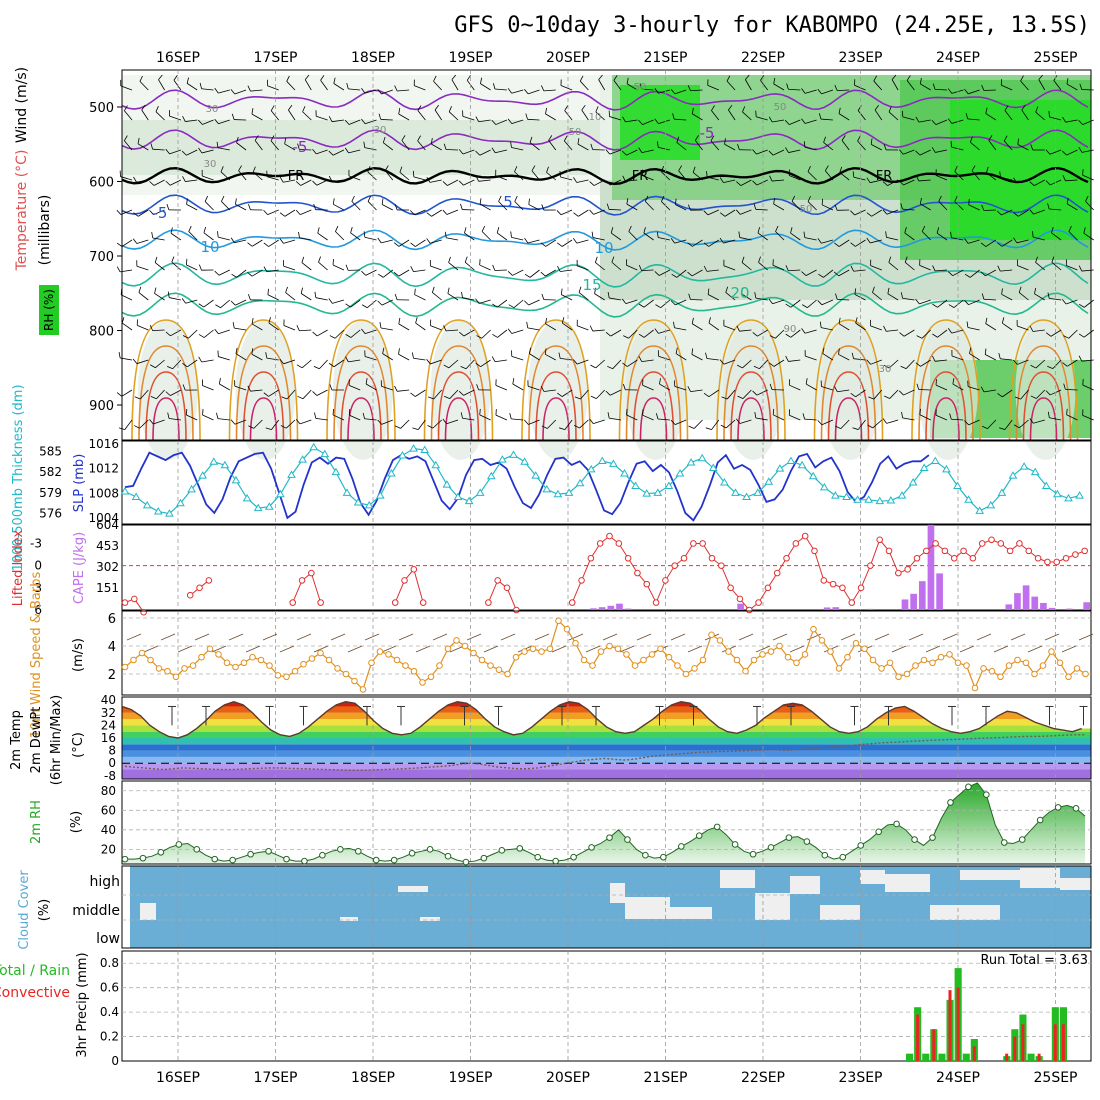 The height and width of the screenshot is (1100, 1100). Describe the element at coordinates (1001, 543) in the screenshot. I see `li-marker` at that location.